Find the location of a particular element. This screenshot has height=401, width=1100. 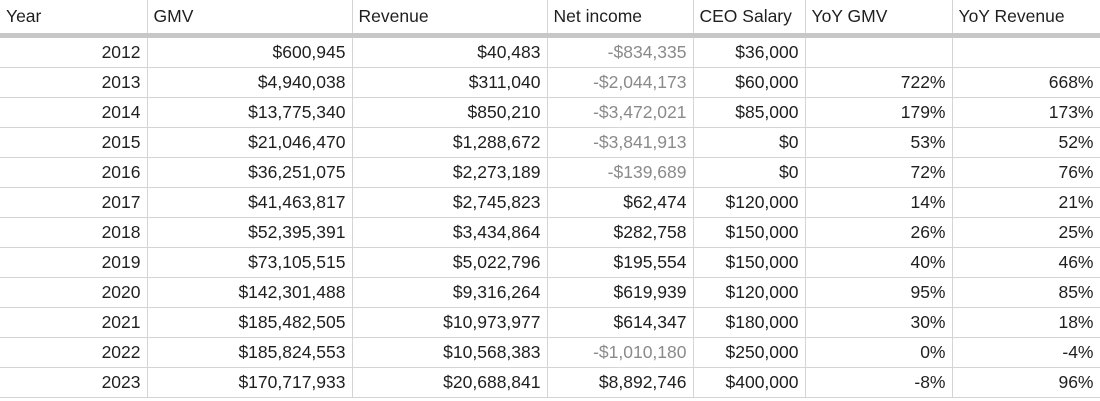

cell-year: 2012 is located at coordinates (74, 51).